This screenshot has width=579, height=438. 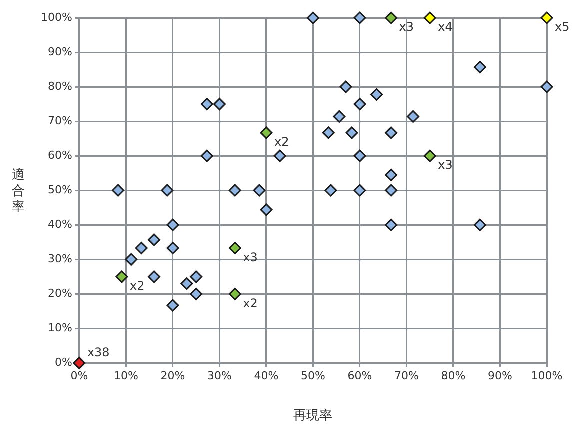 I want to click on y-tick-label: 40%, so click(x=60, y=224).